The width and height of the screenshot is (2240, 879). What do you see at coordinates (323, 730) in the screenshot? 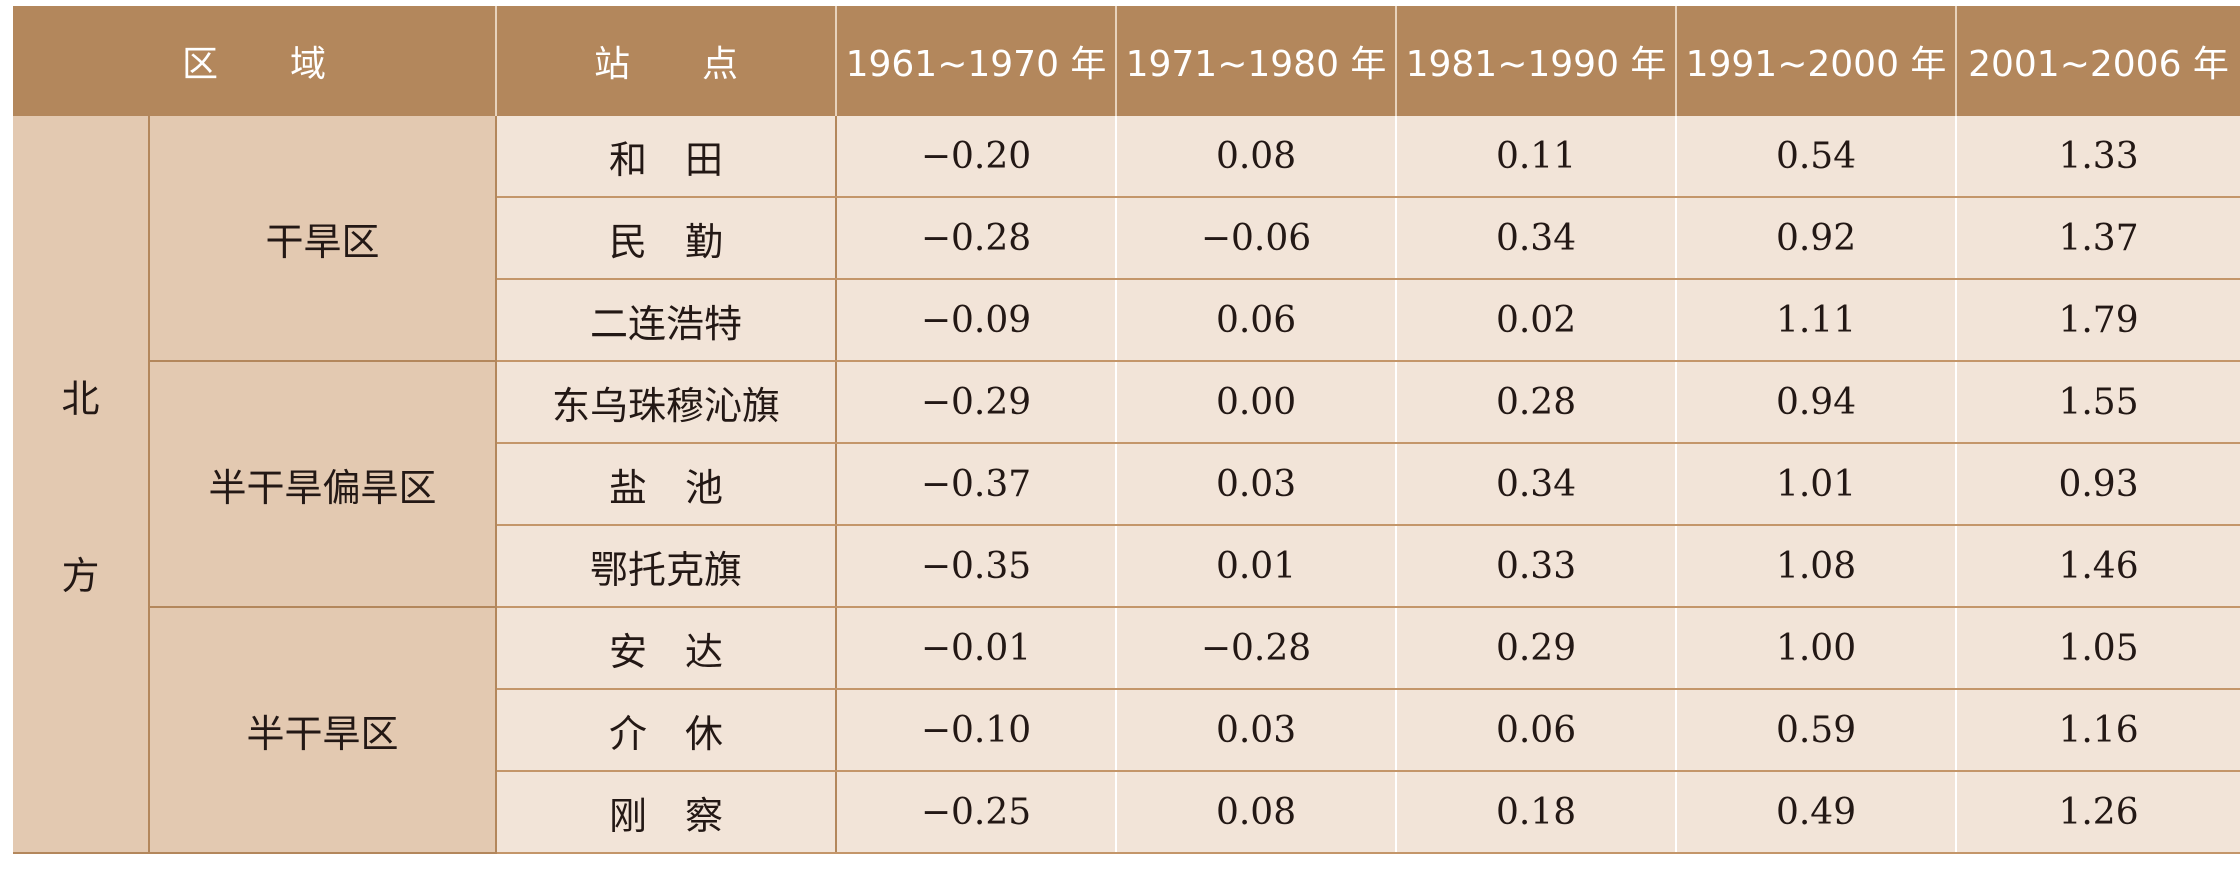
I see `region-semi-arid: 半干旱区` at bounding box center [323, 730].